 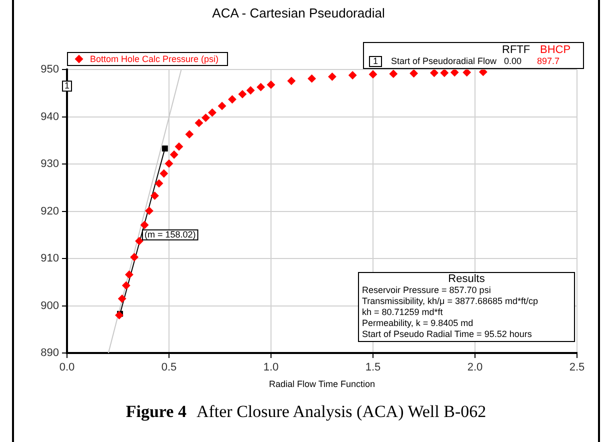 I want to click on annotation: (m = 158.02), so click(x=170, y=234).